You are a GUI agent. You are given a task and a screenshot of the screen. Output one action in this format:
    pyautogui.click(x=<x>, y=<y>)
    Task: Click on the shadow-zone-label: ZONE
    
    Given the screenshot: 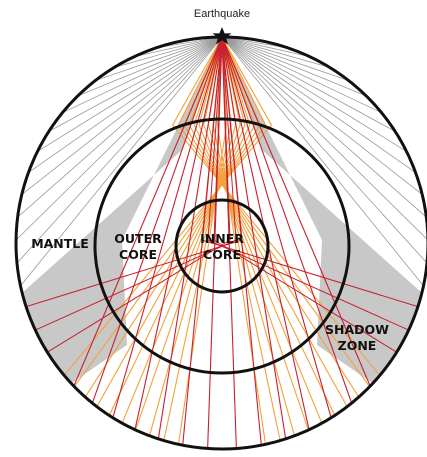 What is the action you would take?
    pyautogui.click(x=357, y=345)
    